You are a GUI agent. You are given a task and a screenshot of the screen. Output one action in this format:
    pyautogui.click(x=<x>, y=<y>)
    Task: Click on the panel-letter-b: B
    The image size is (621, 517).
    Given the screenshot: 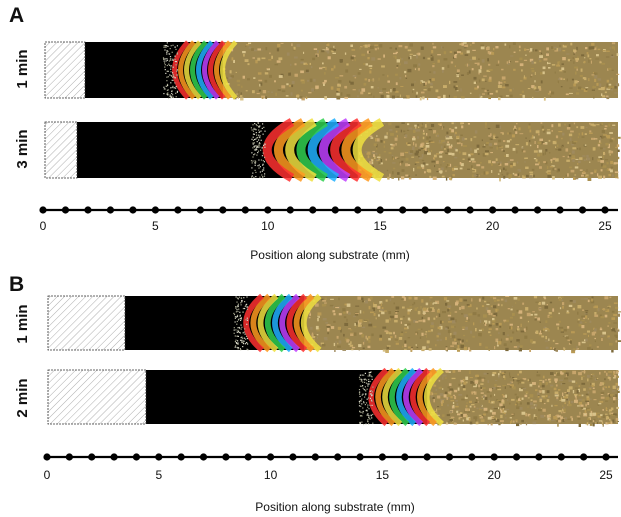 What is the action you would take?
    pyautogui.click(x=17, y=284)
    